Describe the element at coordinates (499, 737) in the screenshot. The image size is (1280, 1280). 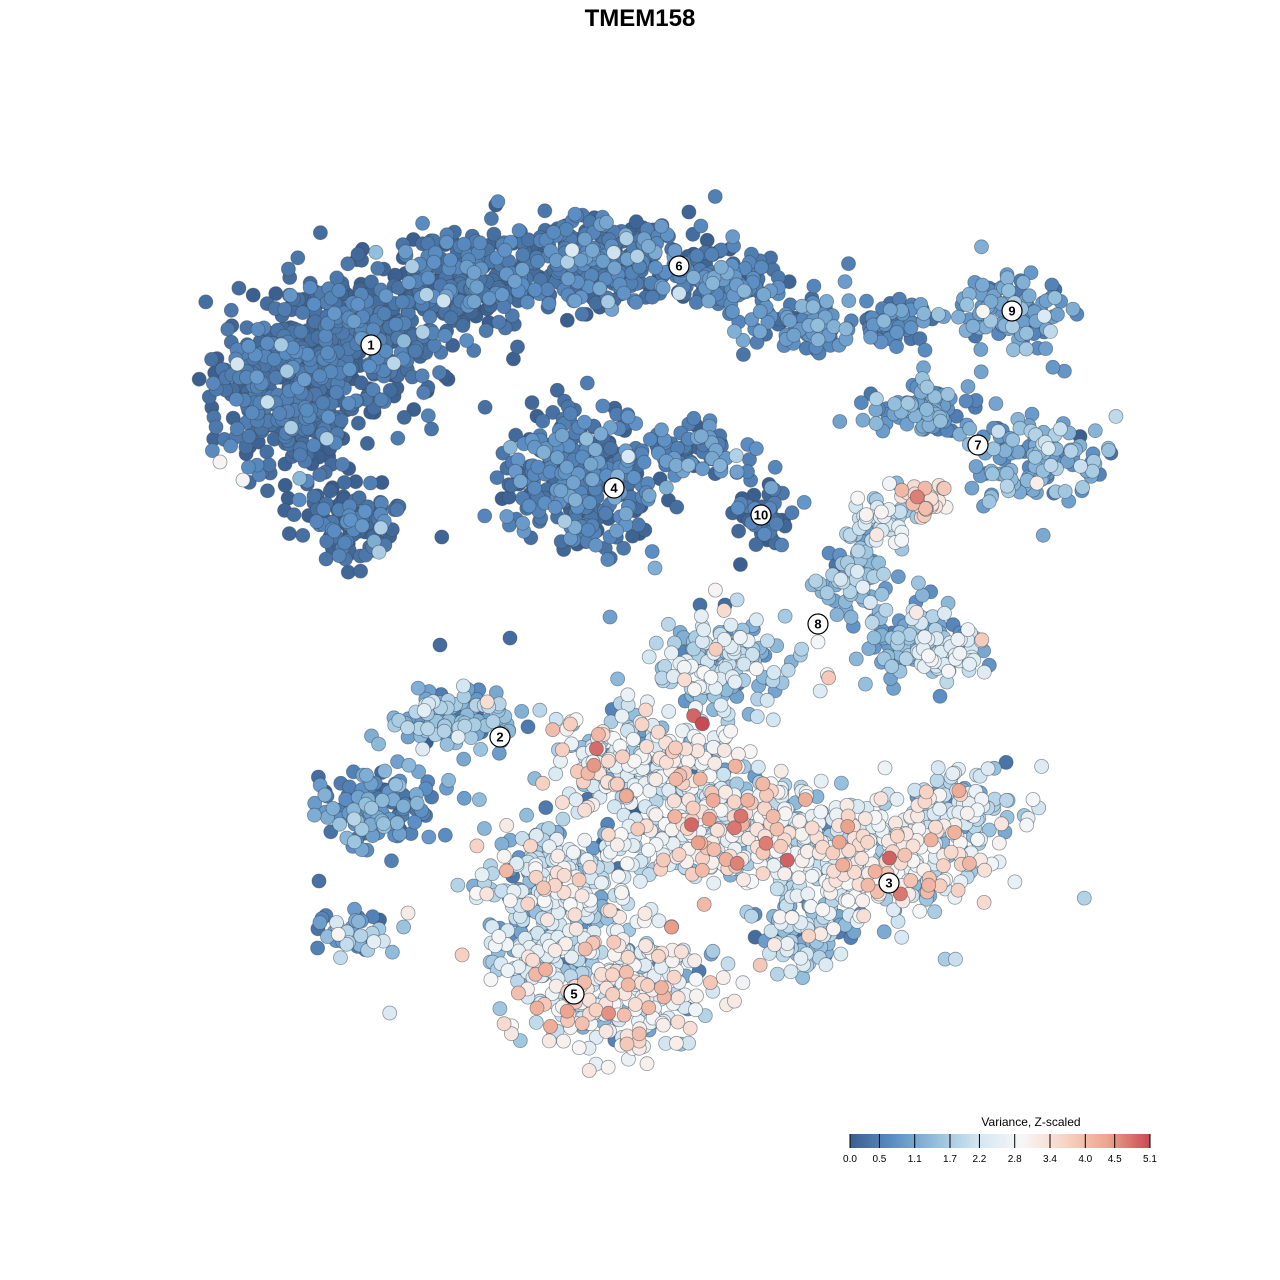
I see `cluster-label-text: 2` at that location.